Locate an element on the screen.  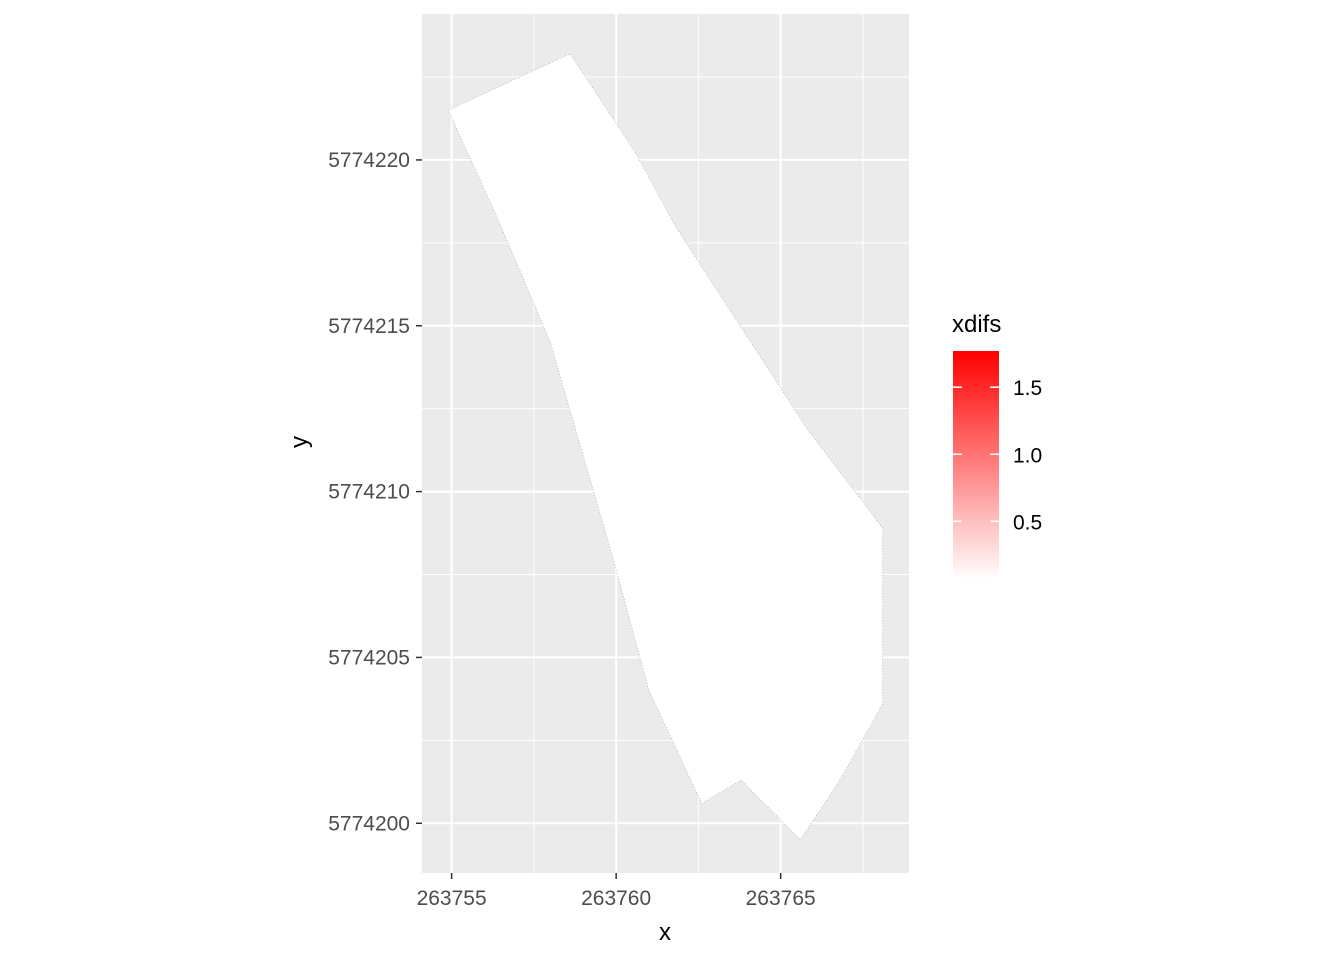
x-tick-label: 263760 is located at coordinates (616, 898).